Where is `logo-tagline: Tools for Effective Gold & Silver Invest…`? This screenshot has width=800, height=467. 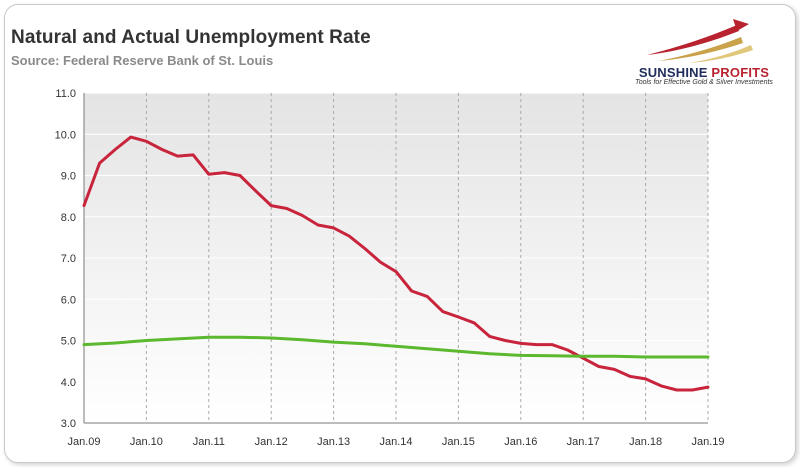 logo-tagline: Tools for Effective Gold & Silver Invest… is located at coordinates (704, 82).